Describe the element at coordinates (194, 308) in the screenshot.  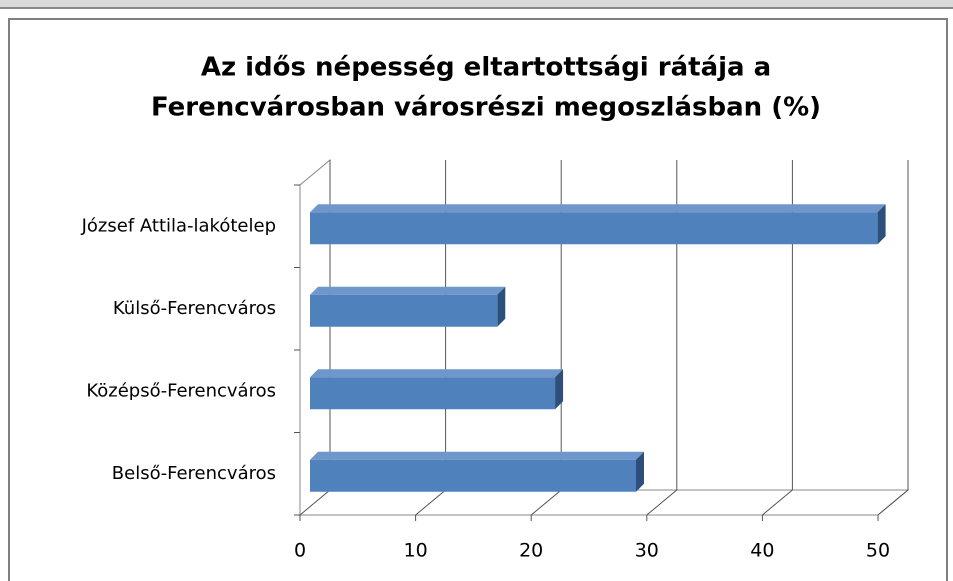
I see `y-tick-label: Külső-Ferencváros` at that location.